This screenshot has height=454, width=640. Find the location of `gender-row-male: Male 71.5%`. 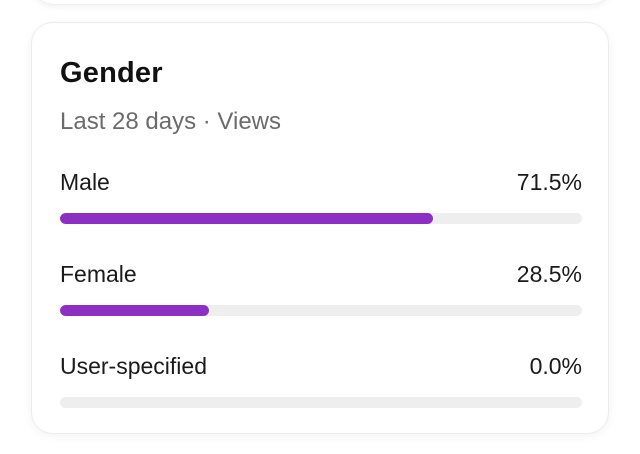

gender-row-male: Male 71.5% is located at coordinates (321, 197).